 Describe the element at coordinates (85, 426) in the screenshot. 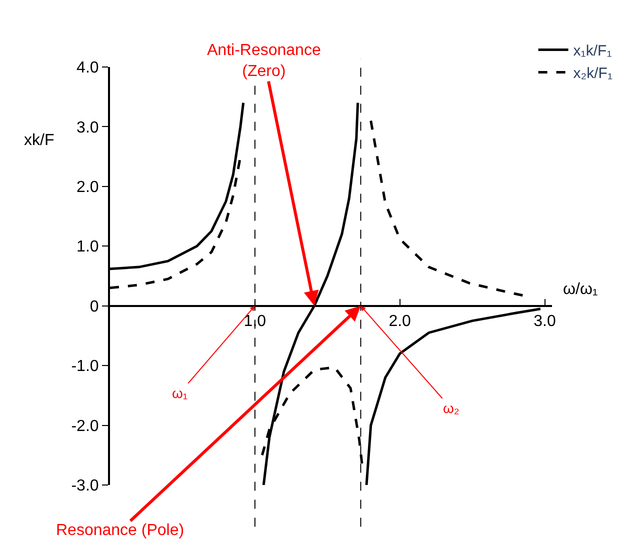

I see `y-tick-label: -2.0` at that location.